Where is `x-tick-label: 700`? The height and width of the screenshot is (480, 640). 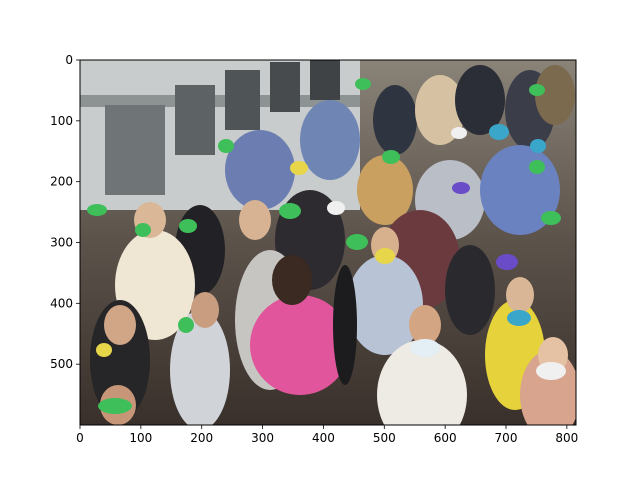
x-tick-label: 700 is located at coordinates (506, 438).